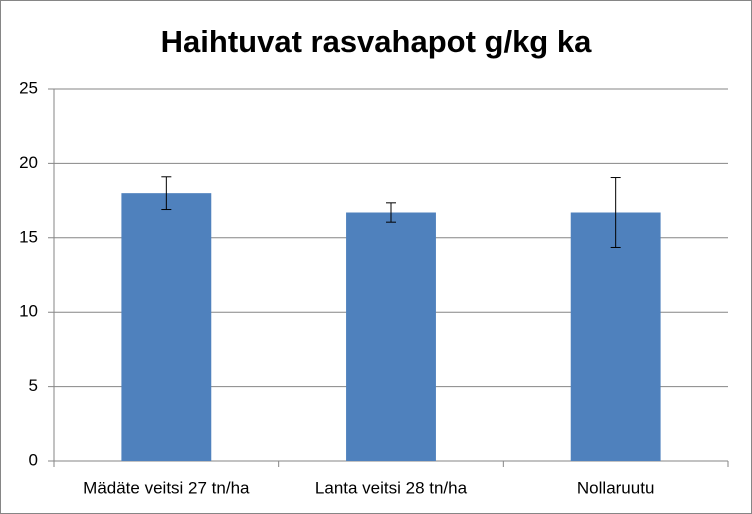  What do you see at coordinates (33, 459) in the screenshot?
I see `y-tick-label: 0` at bounding box center [33, 459].